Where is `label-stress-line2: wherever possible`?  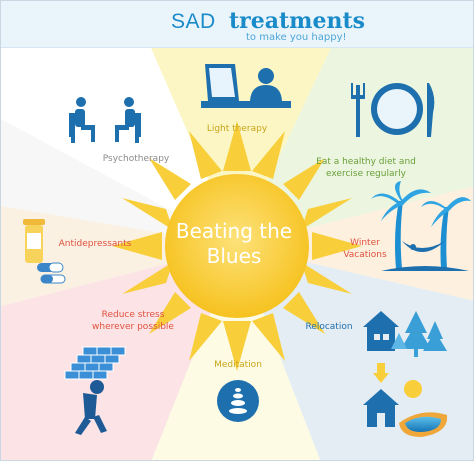 label-stress-line2: wherever possible is located at coordinates (133, 327).